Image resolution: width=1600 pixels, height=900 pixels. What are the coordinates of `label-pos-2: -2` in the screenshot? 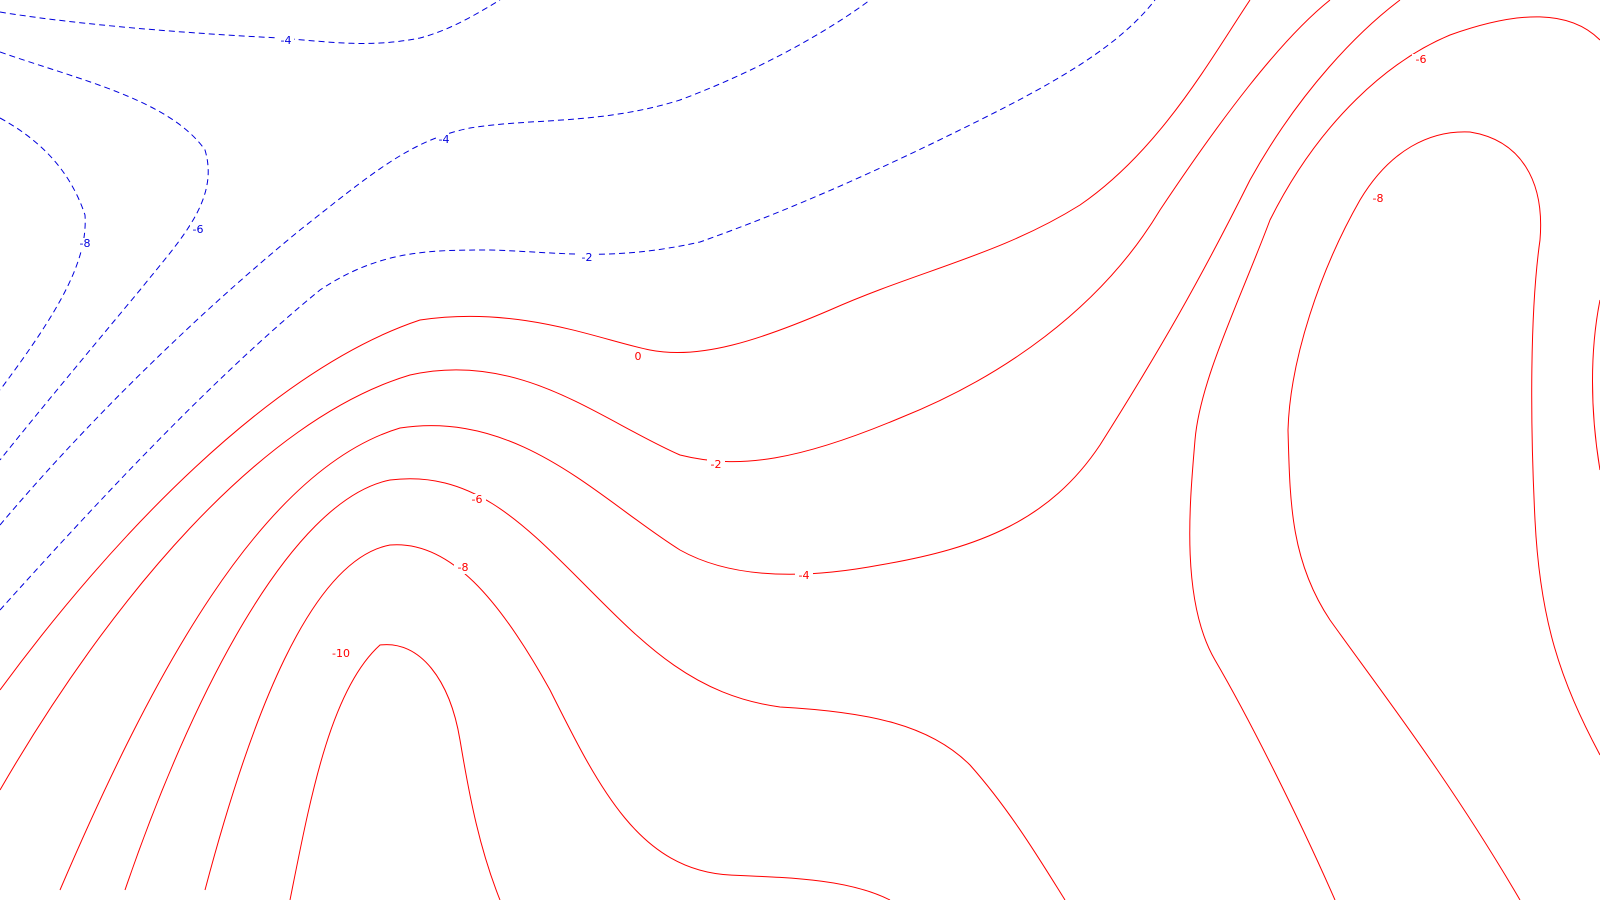 It's located at (716, 464).